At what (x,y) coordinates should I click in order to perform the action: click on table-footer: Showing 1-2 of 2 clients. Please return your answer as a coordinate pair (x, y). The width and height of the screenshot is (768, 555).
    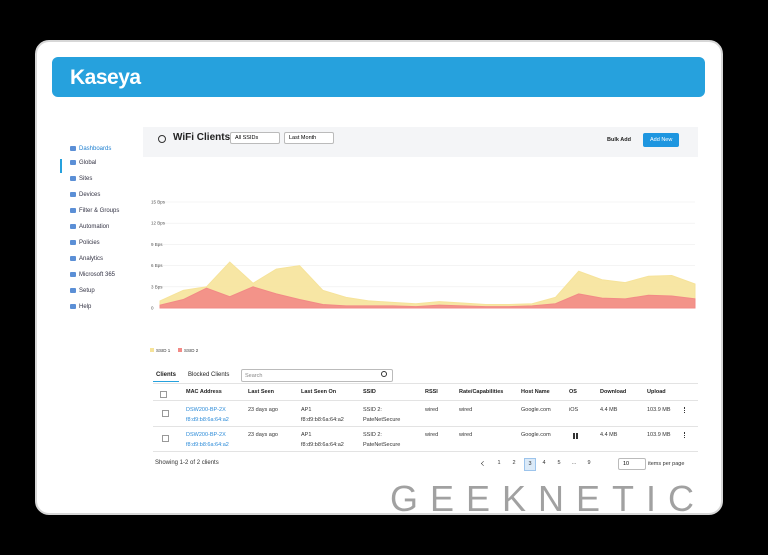
    Looking at the image, I should click on (187, 463).